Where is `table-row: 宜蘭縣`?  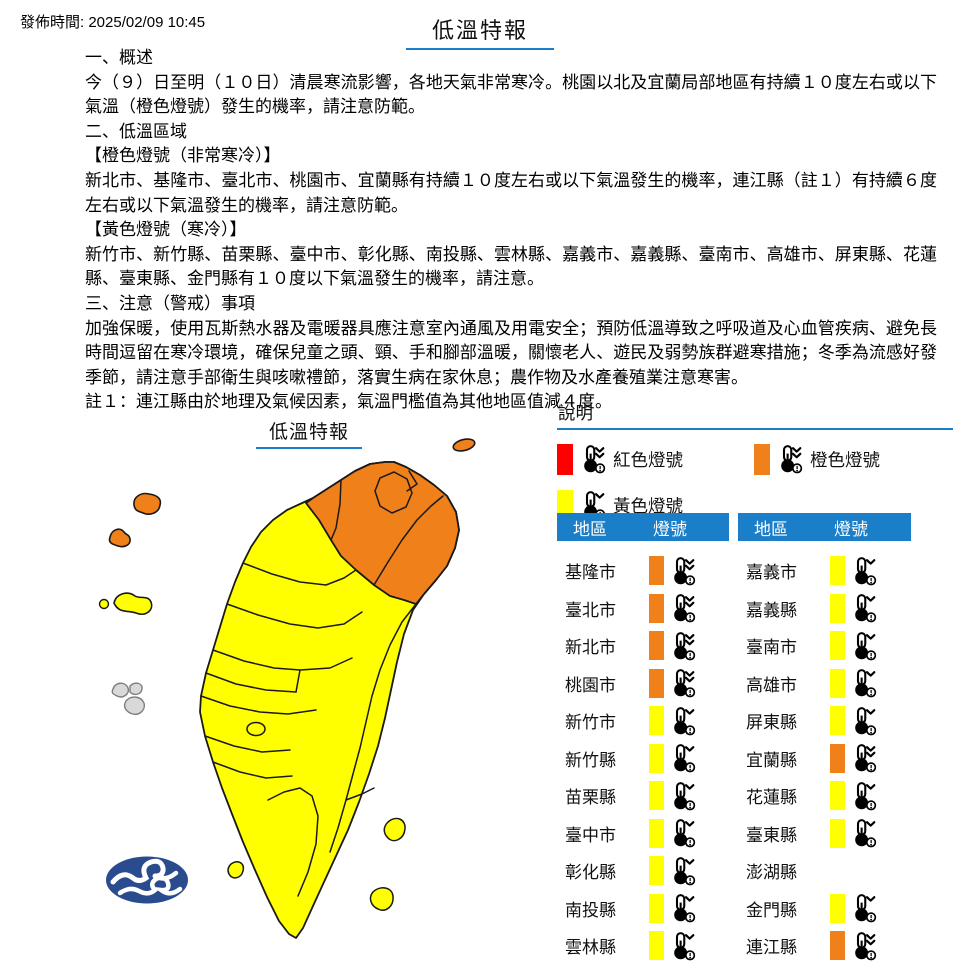 table-row: 宜蘭縣 is located at coordinates (824, 759).